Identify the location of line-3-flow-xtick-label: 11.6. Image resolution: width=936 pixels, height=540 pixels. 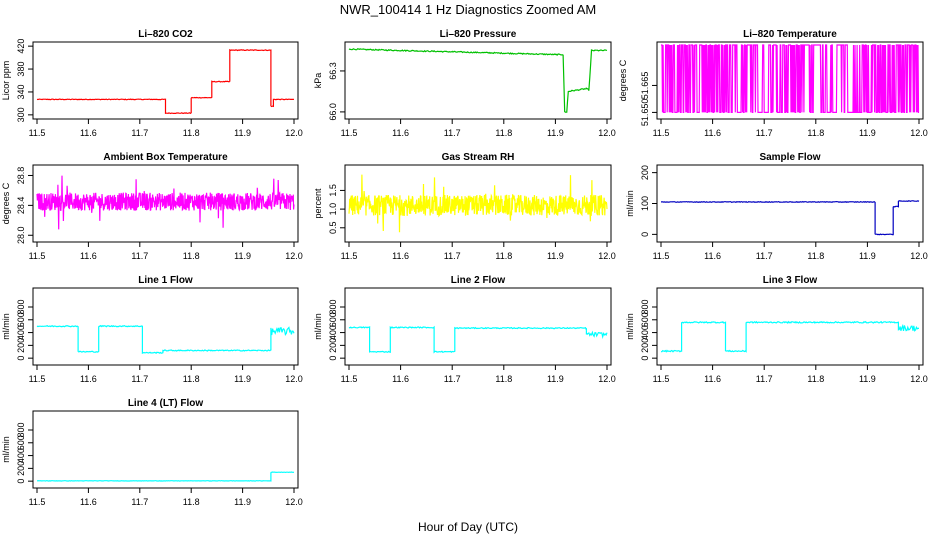
(712, 379).